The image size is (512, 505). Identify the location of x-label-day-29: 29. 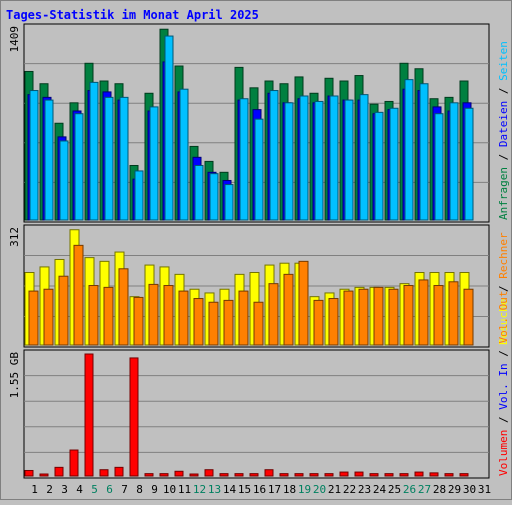
(454, 489).